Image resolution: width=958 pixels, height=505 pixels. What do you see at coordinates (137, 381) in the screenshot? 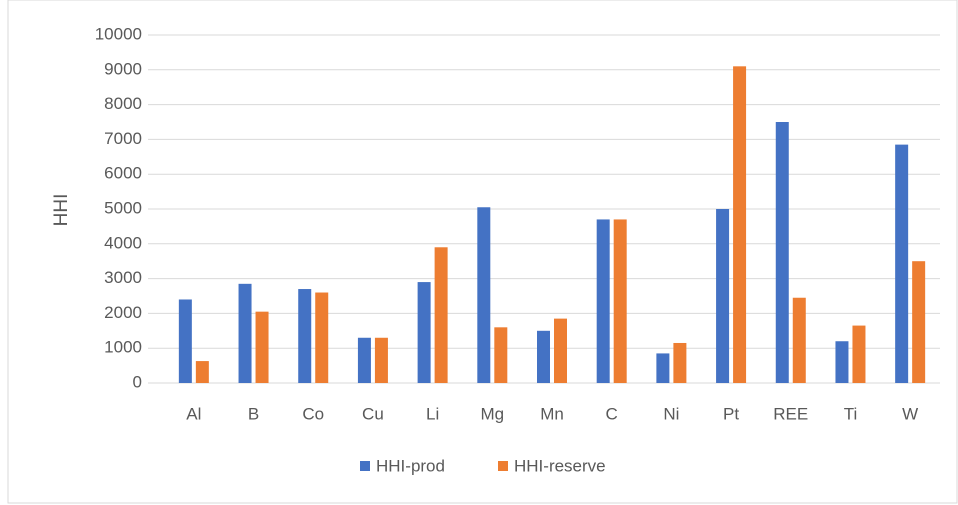
I see `y-tick-label: 0` at bounding box center [137, 381].